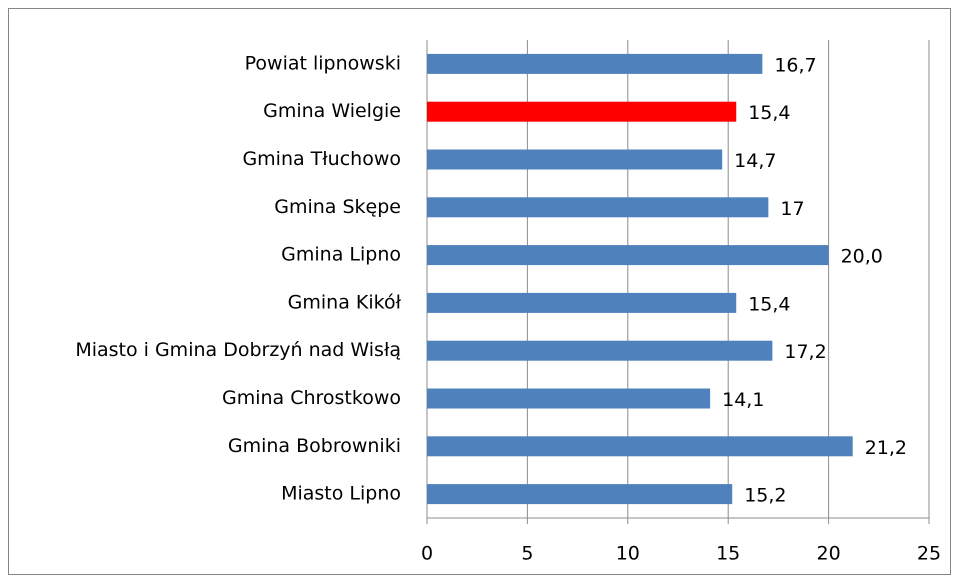 The image size is (958, 581). What do you see at coordinates (332, 111) in the screenshot?
I see `y-tick-label: Gmina Wielgie` at bounding box center [332, 111].